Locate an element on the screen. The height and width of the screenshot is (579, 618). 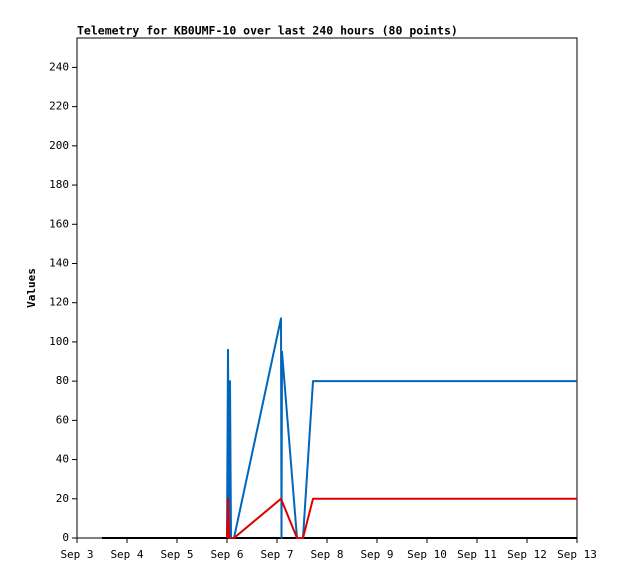
y-tick-label: 180 is located at coordinates (59, 184).